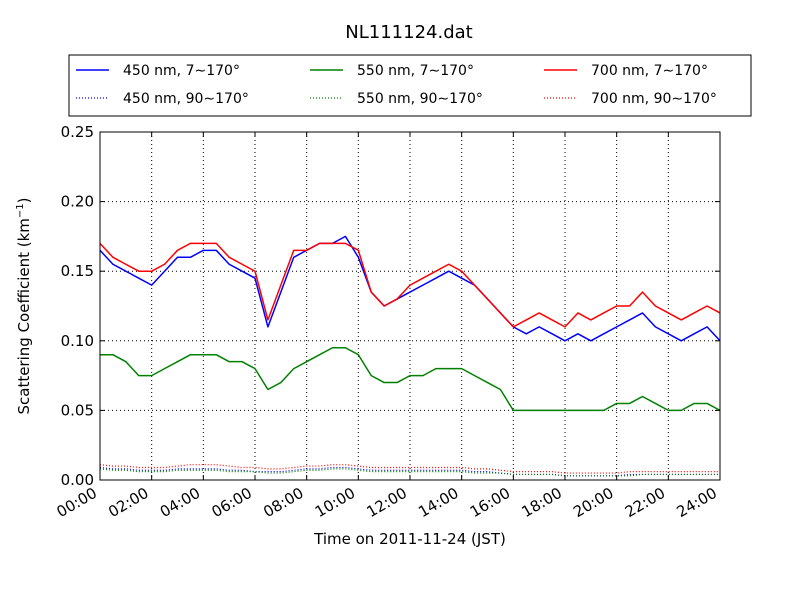  I want to click on x-tick-label: 18:00, so click(542, 502).